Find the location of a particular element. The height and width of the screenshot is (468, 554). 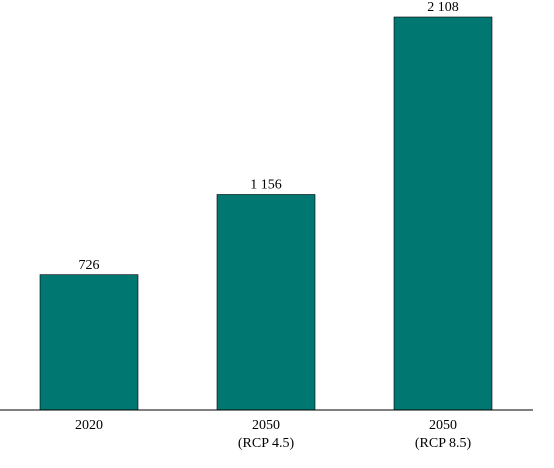

value-label: 1 156 is located at coordinates (266, 185).